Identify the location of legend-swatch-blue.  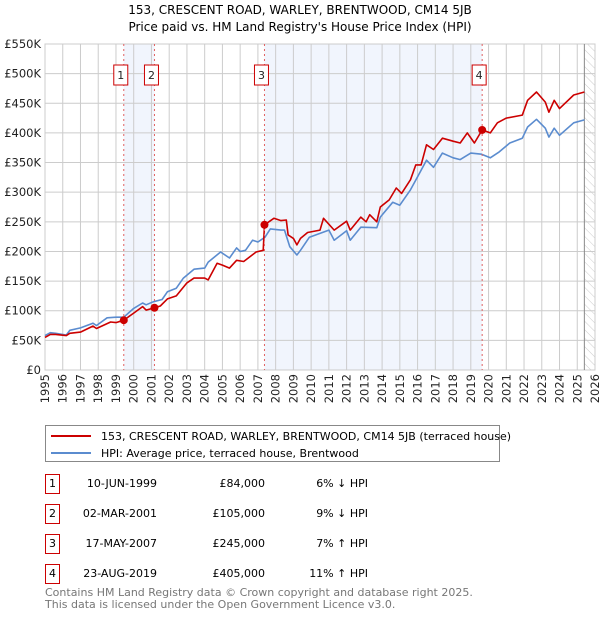
(71, 453).